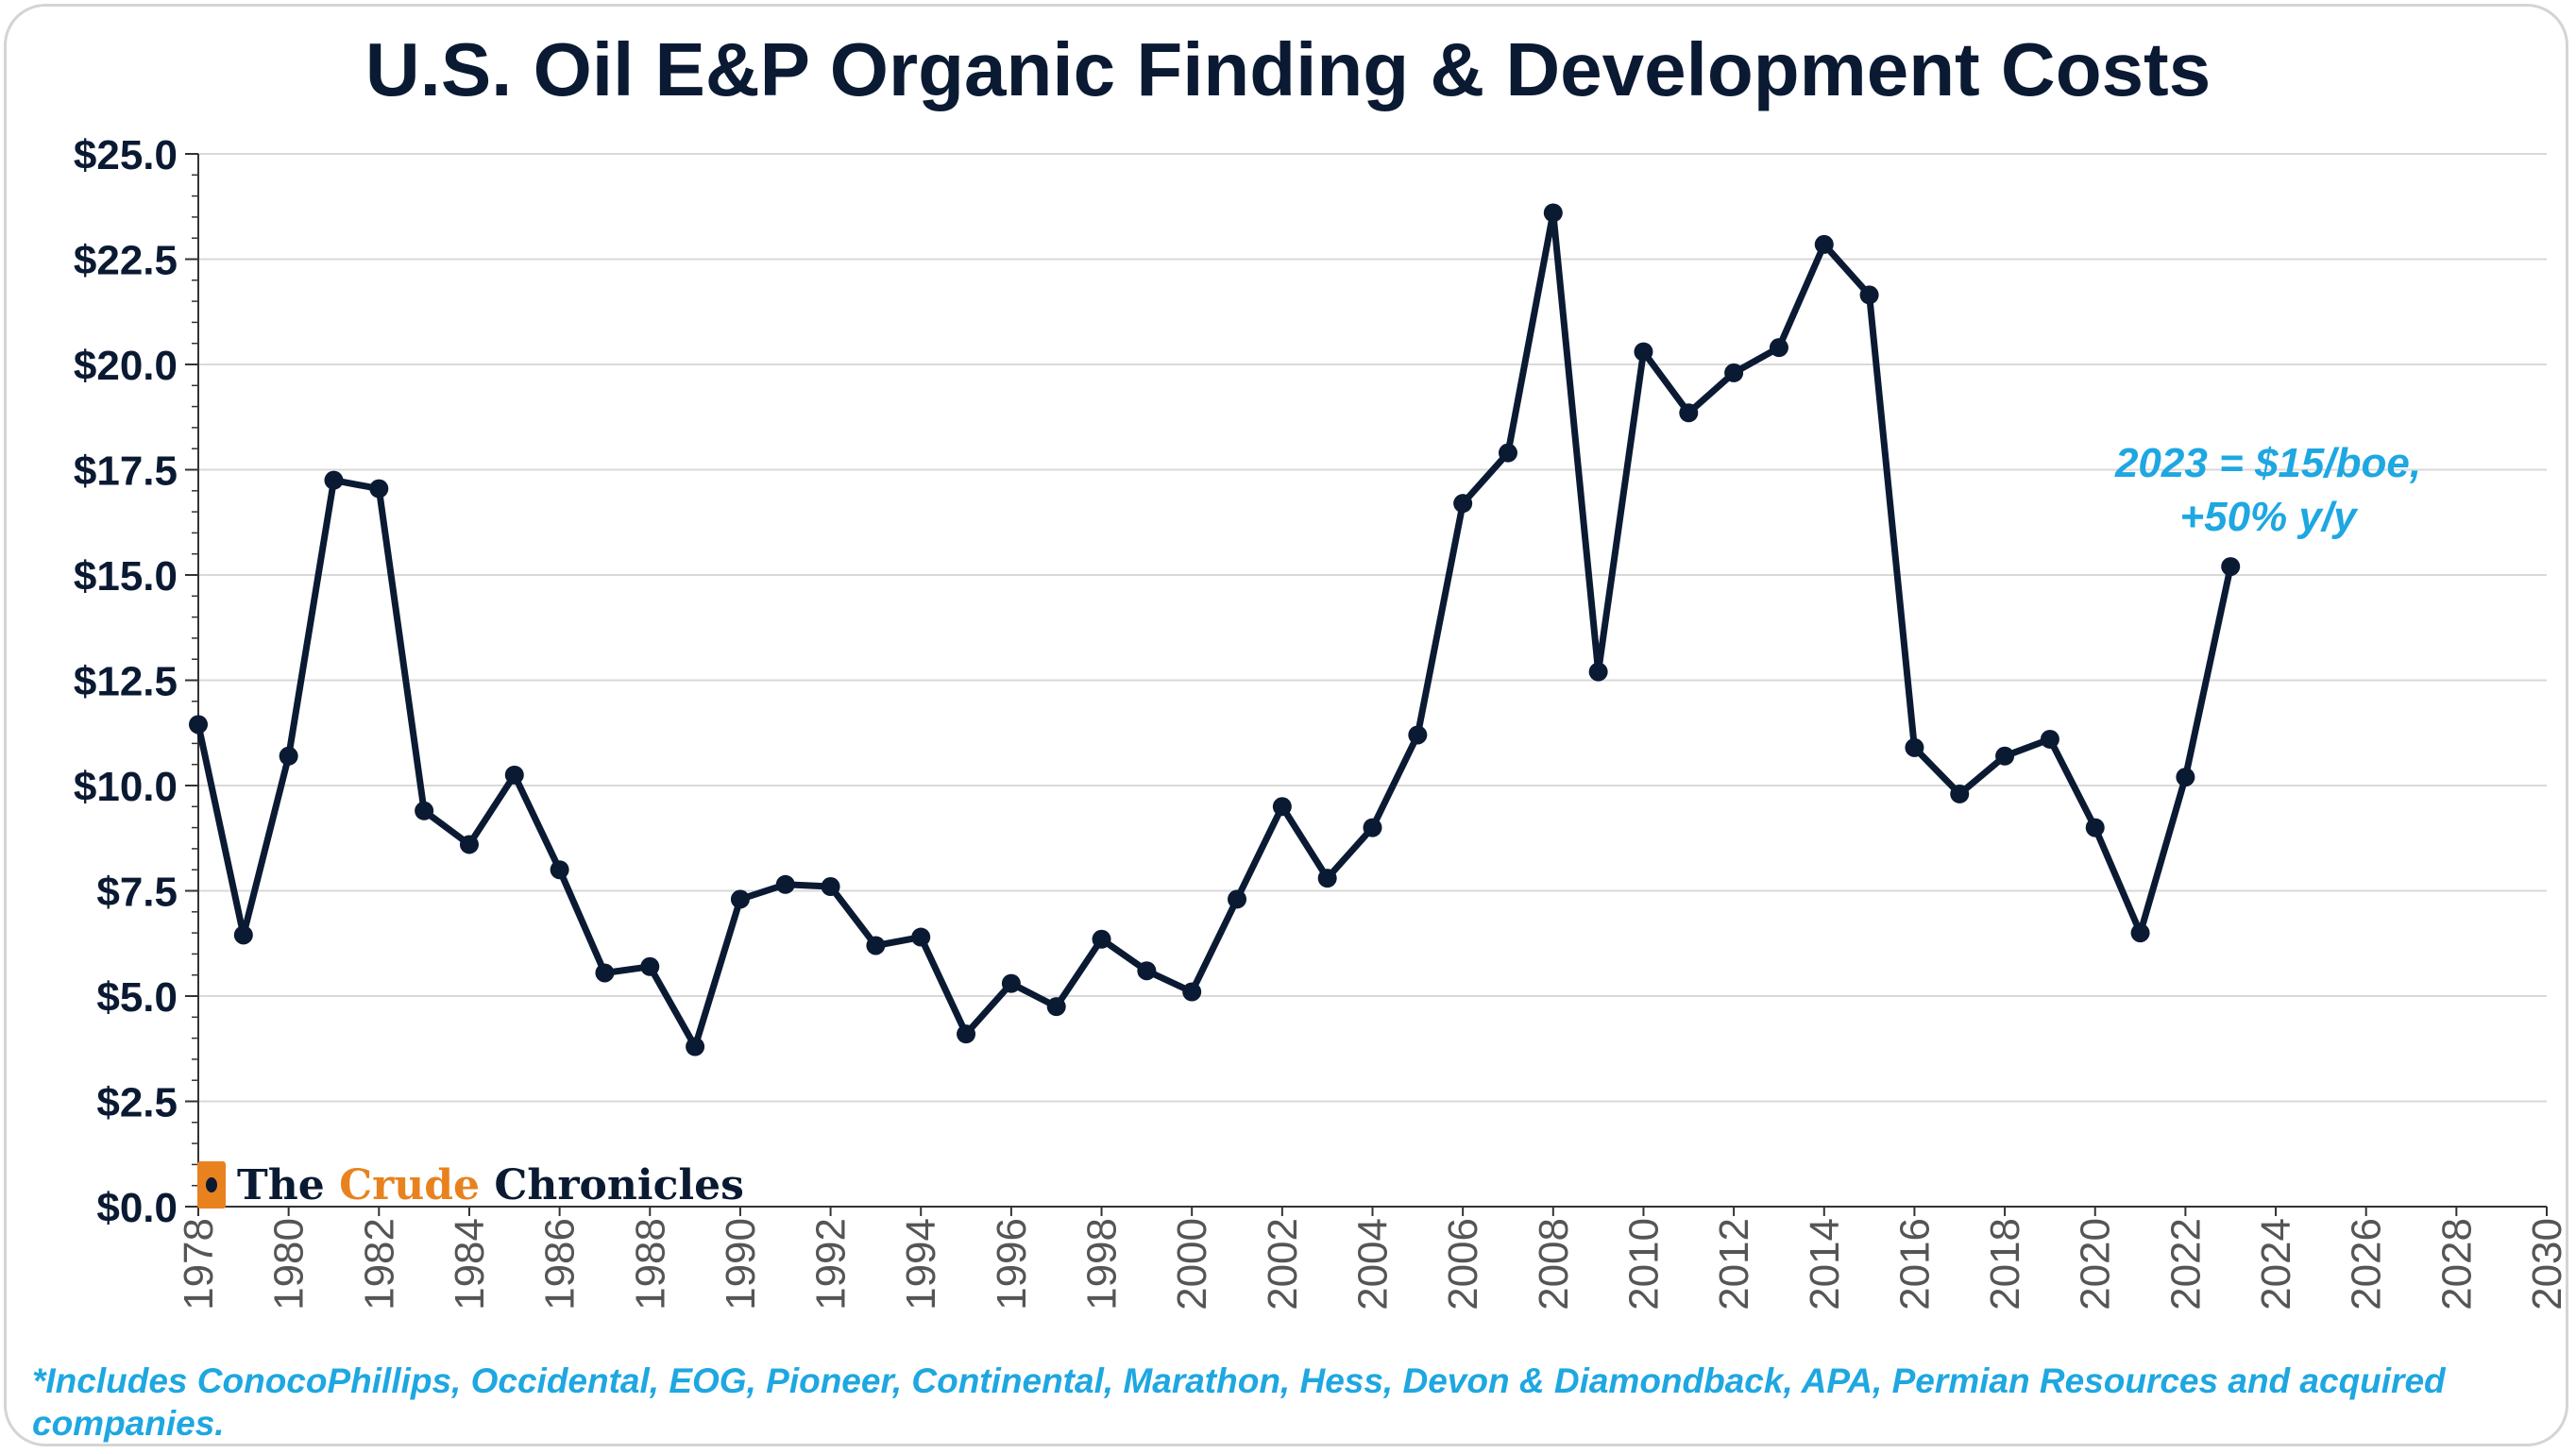 This screenshot has width=2576, height=1454. I want to click on x-tick-label: 1988, so click(650, 1264).